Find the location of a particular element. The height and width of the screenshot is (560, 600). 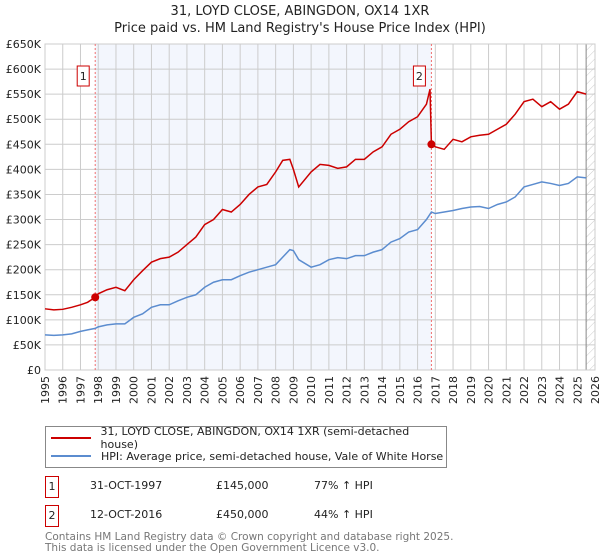

x-tick-label: 2006 is located at coordinates (240, 390).